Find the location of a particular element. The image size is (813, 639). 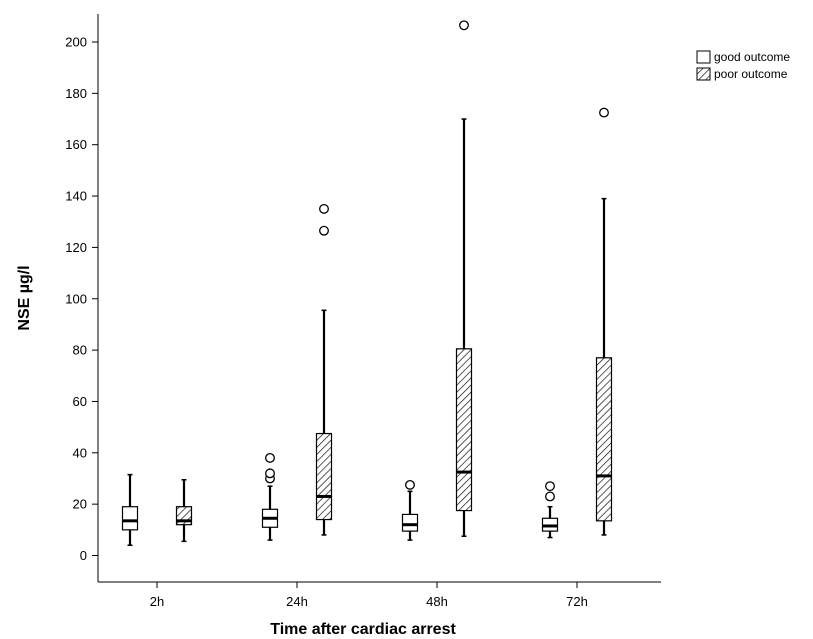

box-good-outcome-24h is located at coordinates (270, 496).